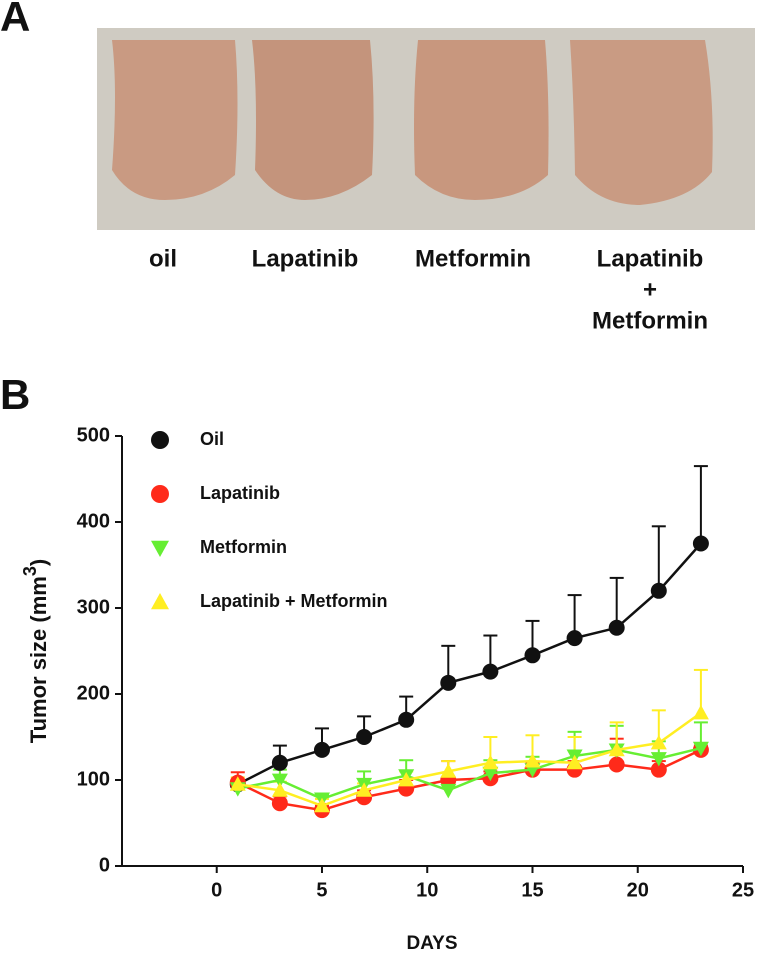 This screenshot has height=961, width=766. I want to click on legend-label: Lapatinib + Metformin, so click(294, 601).